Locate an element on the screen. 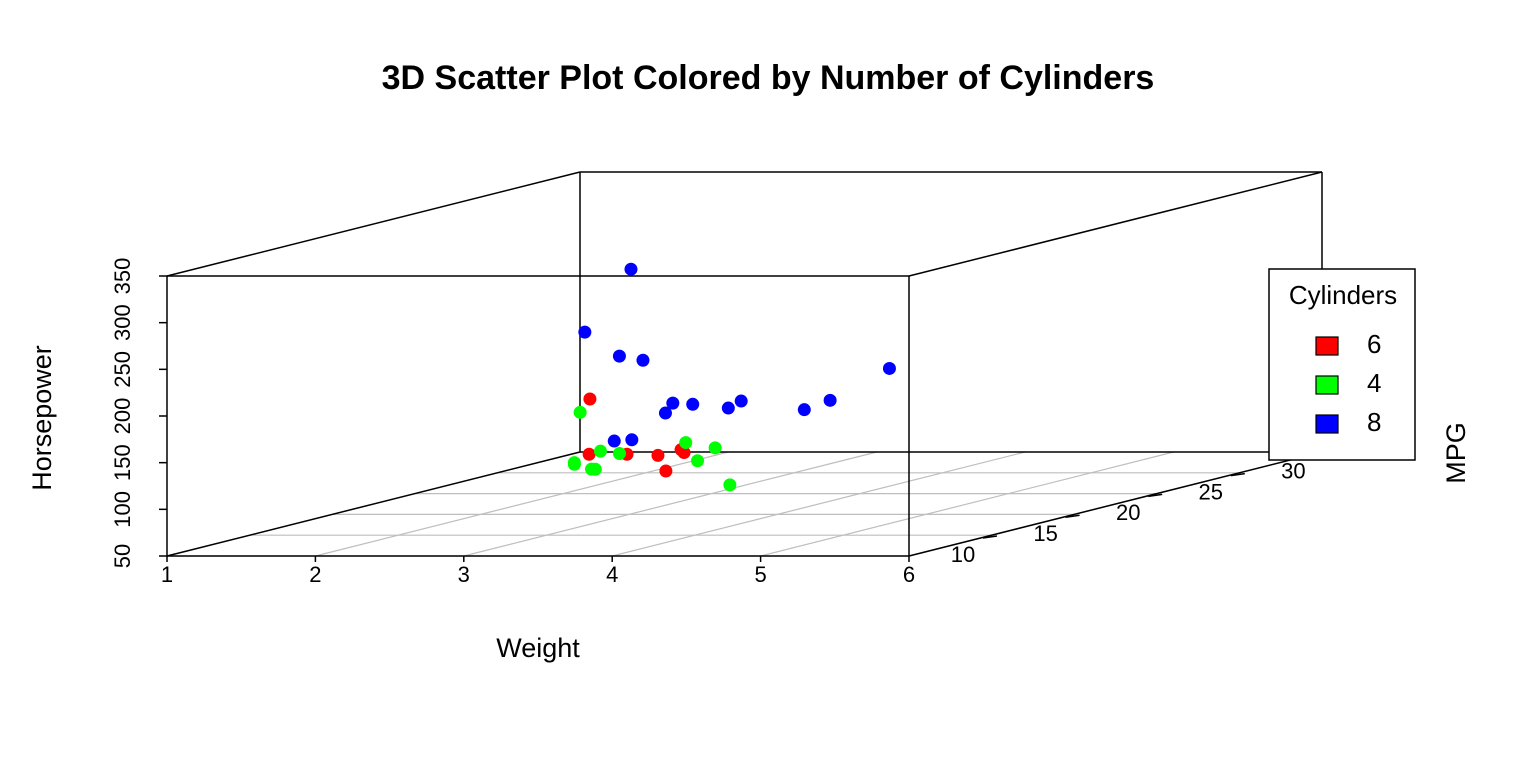  x-tick-label: 2 is located at coordinates (315, 574).